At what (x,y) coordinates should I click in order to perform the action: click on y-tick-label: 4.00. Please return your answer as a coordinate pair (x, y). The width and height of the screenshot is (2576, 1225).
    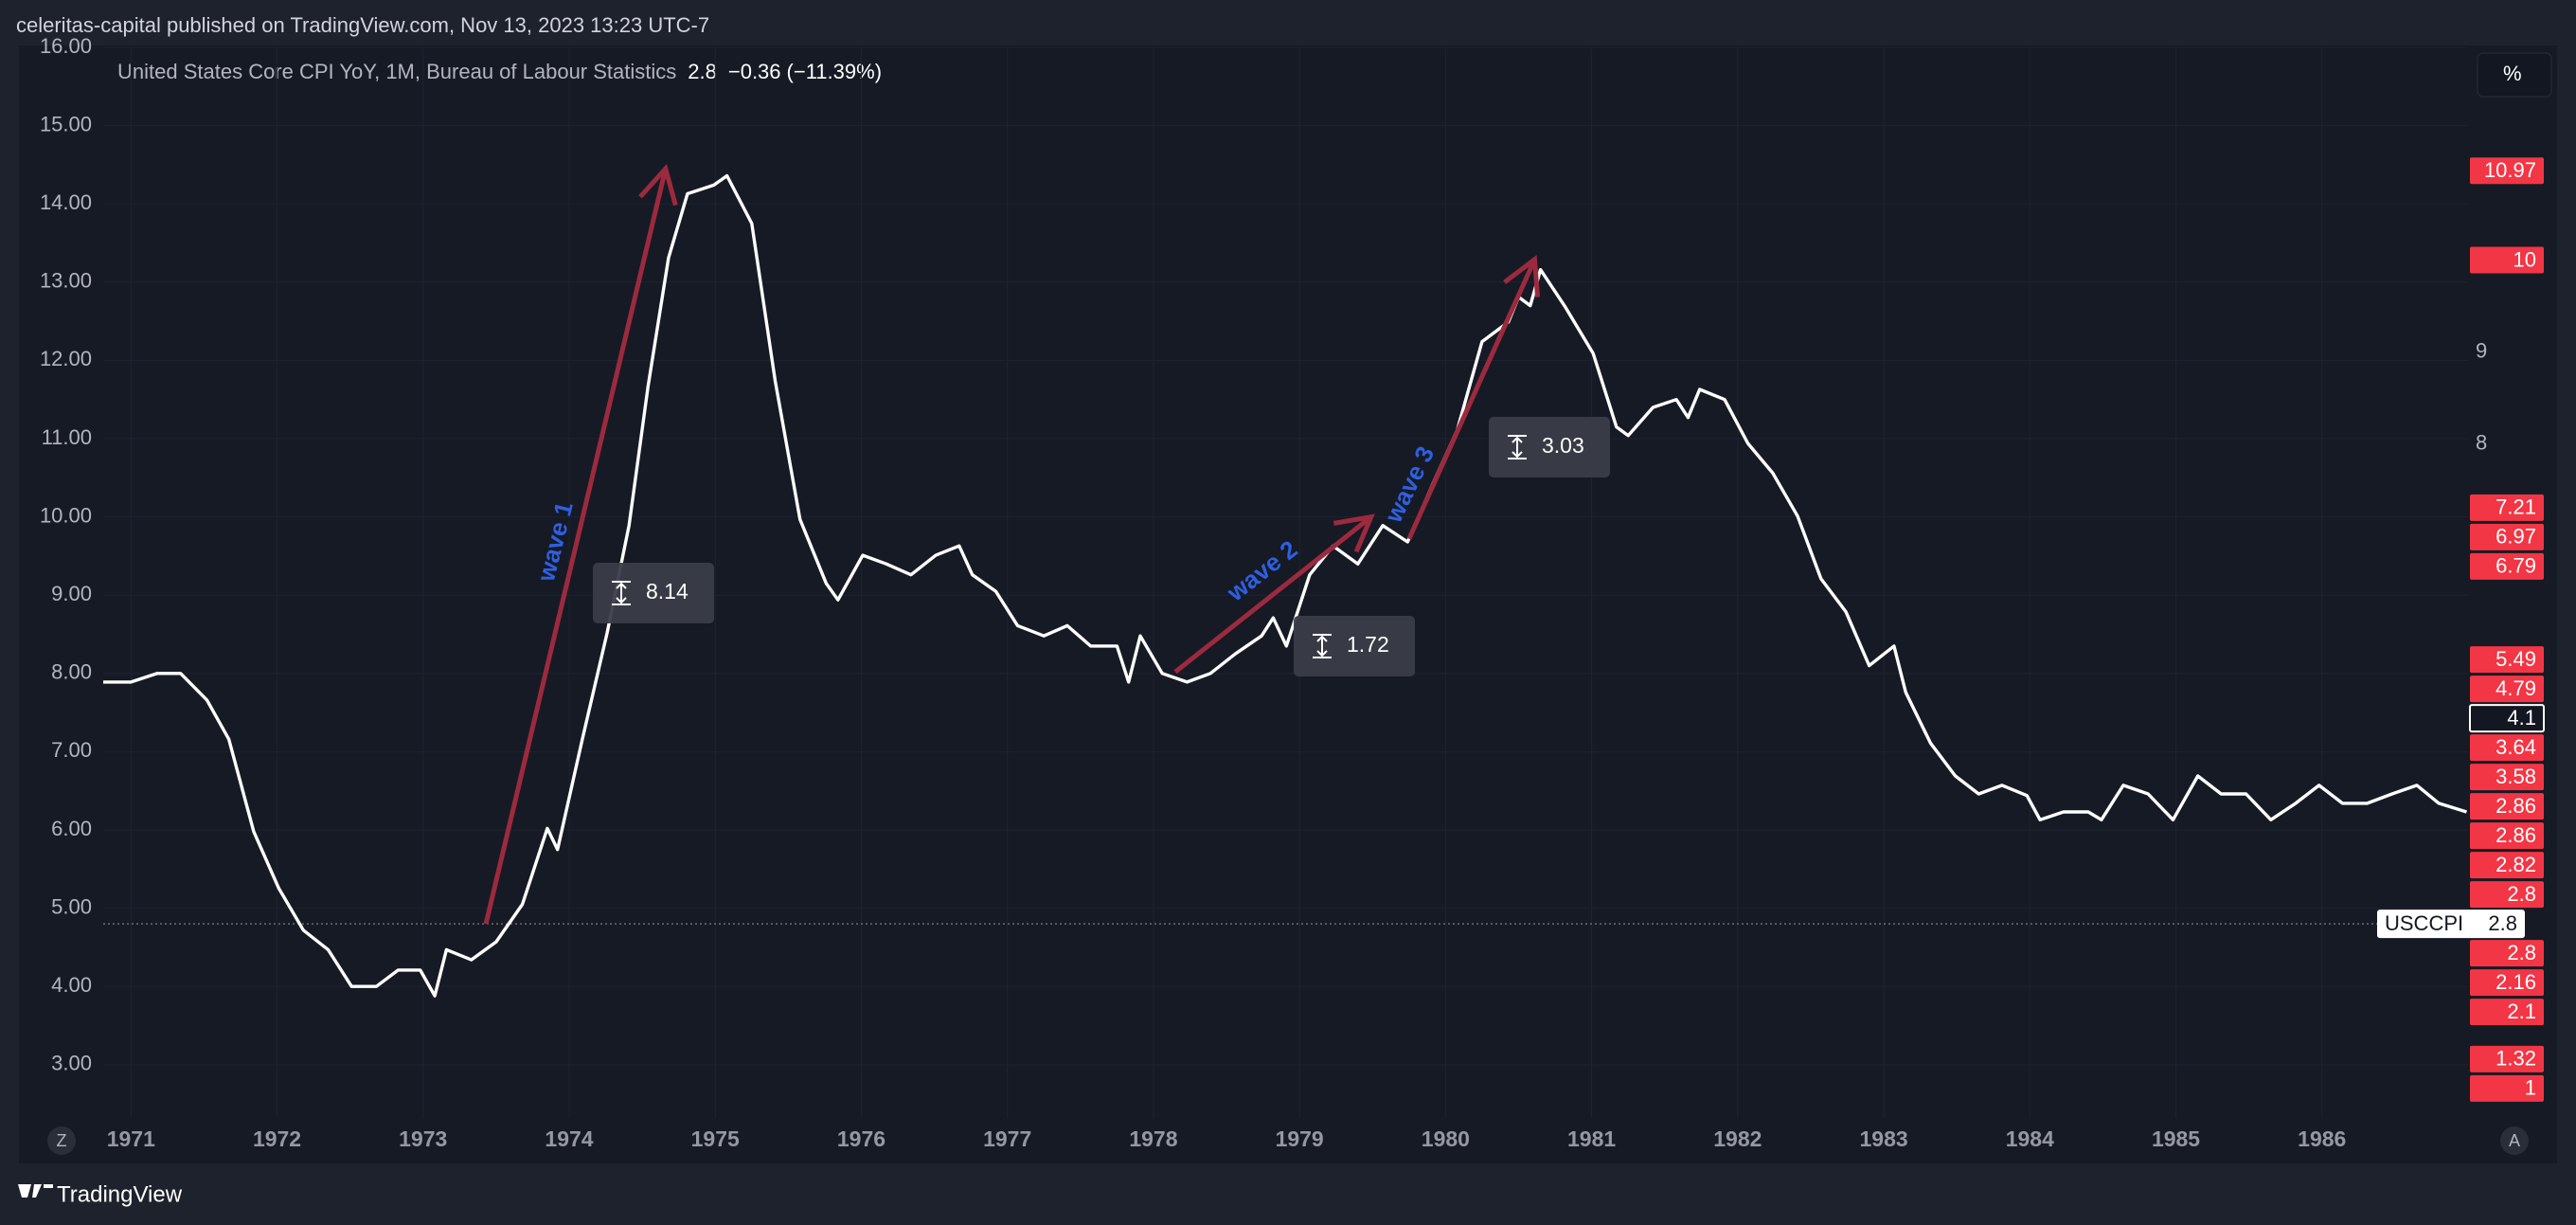
    Looking at the image, I should click on (71, 985).